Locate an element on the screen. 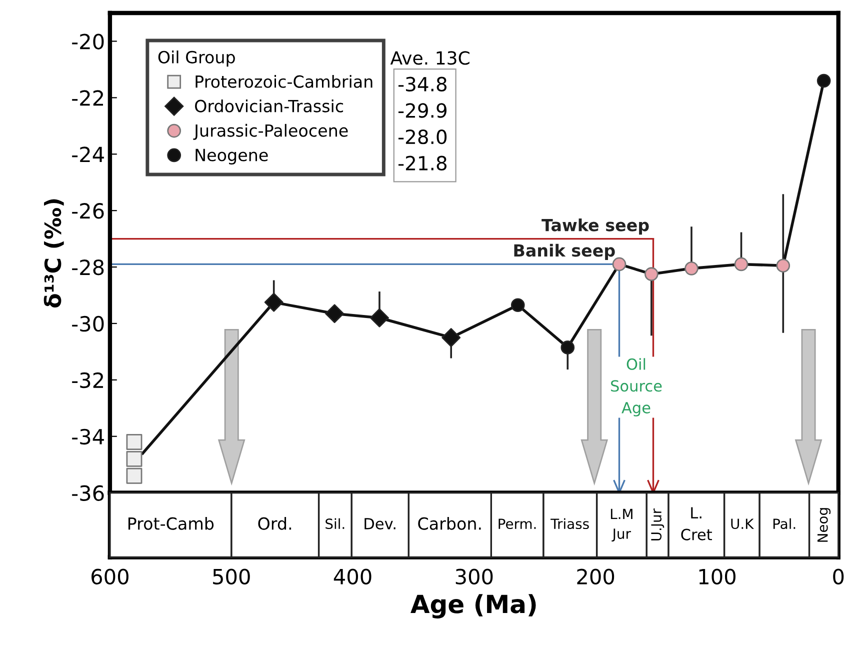 Image resolution: width=859 pixels, height=651 pixels. y-tick-label: -24 is located at coordinates (88, 154).